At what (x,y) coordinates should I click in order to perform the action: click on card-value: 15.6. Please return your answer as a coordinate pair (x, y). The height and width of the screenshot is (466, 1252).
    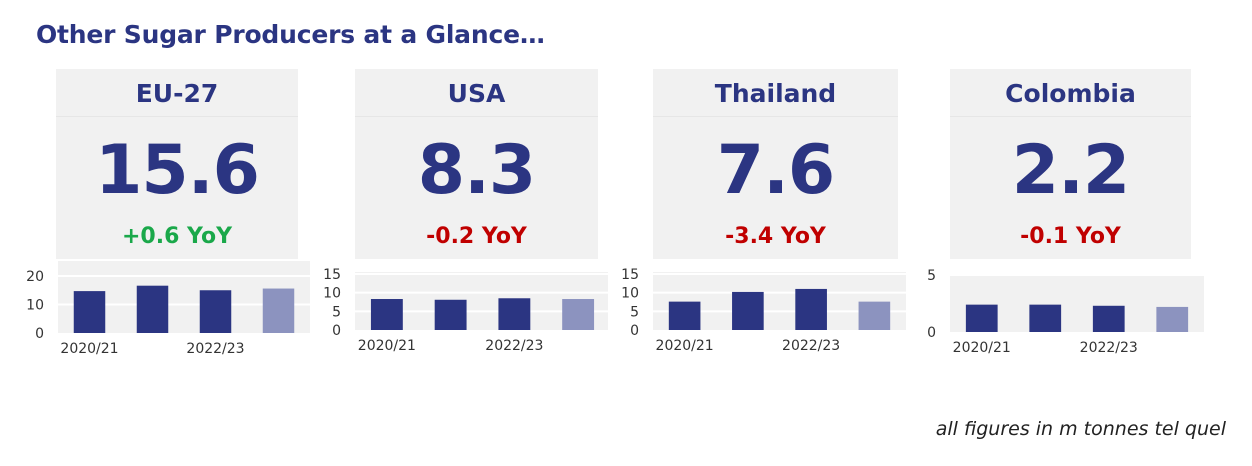
    Looking at the image, I should click on (177, 170).